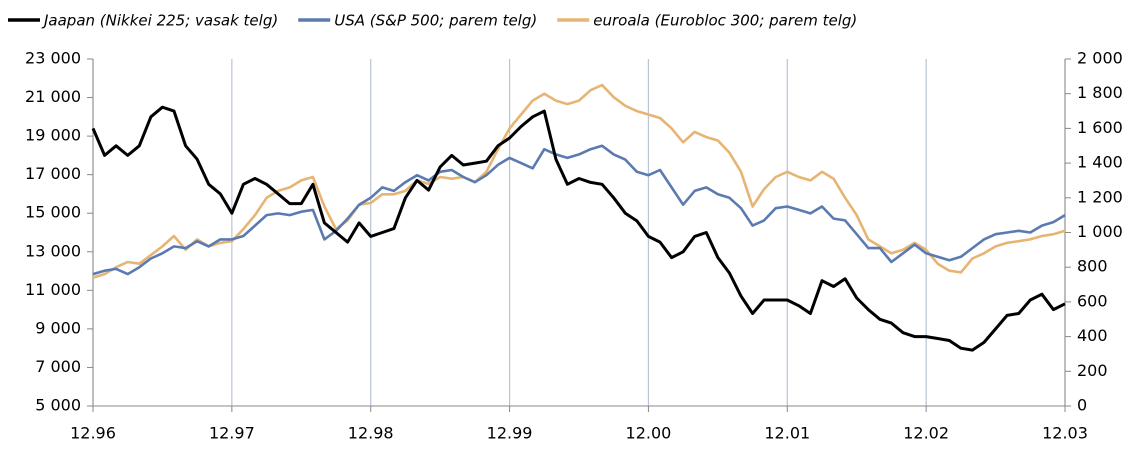 The image size is (1142, 450). I want to click on x-tick-label: 12.00, so click(649, 433).